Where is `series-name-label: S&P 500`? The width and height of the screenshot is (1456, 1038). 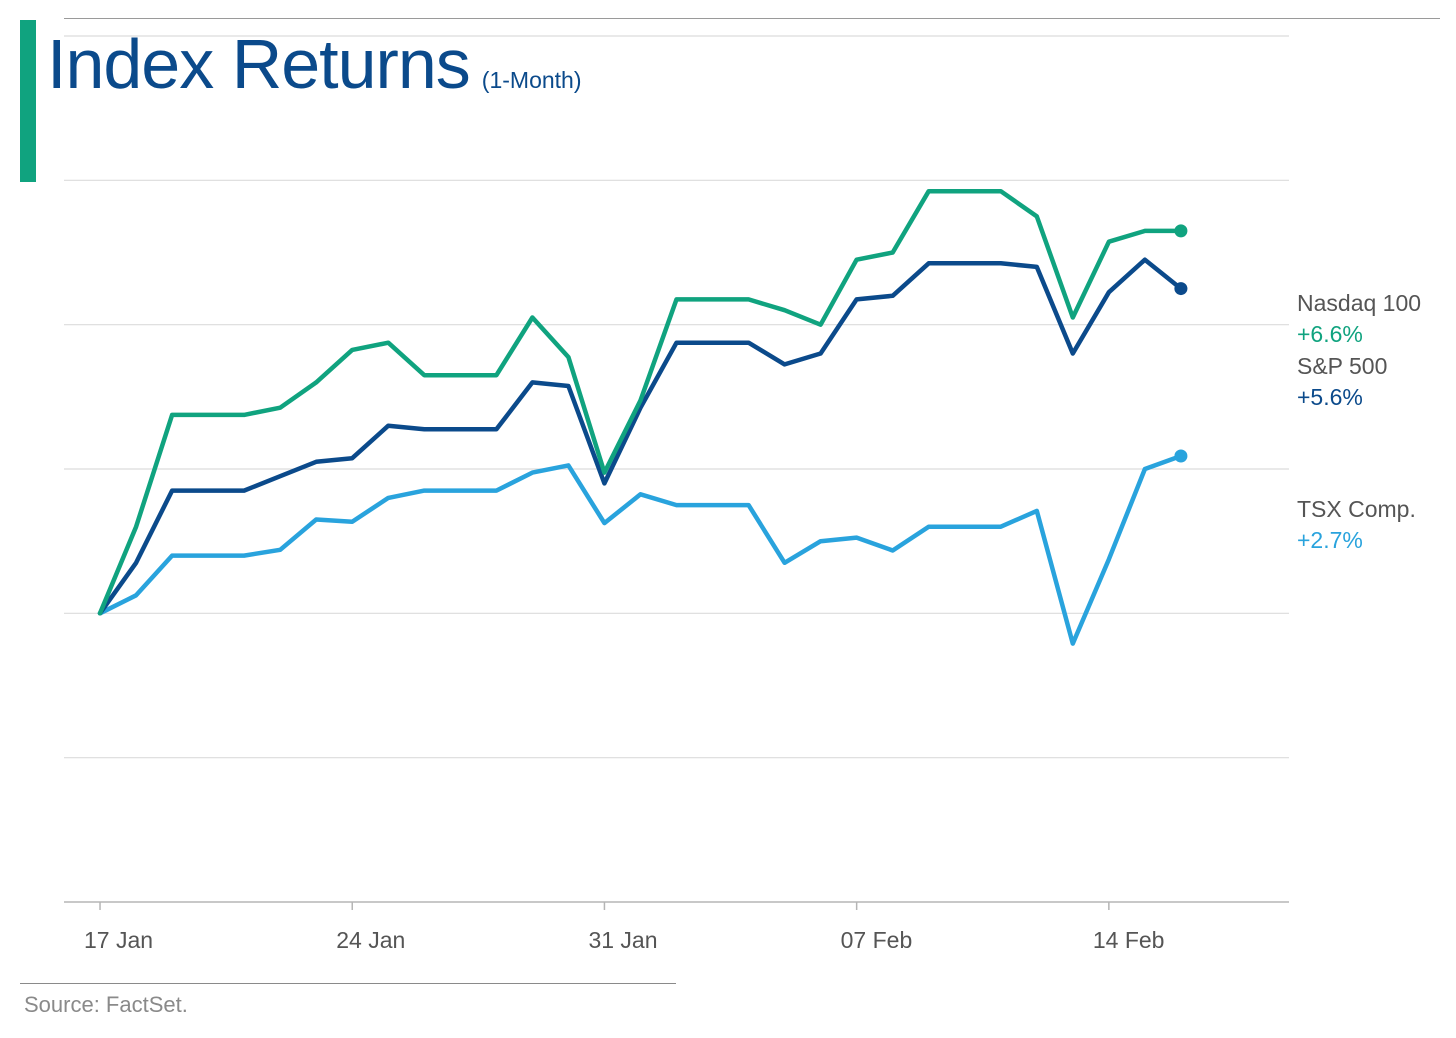
series-name-label: S&P 500 is located at coordinates (1342, 366).